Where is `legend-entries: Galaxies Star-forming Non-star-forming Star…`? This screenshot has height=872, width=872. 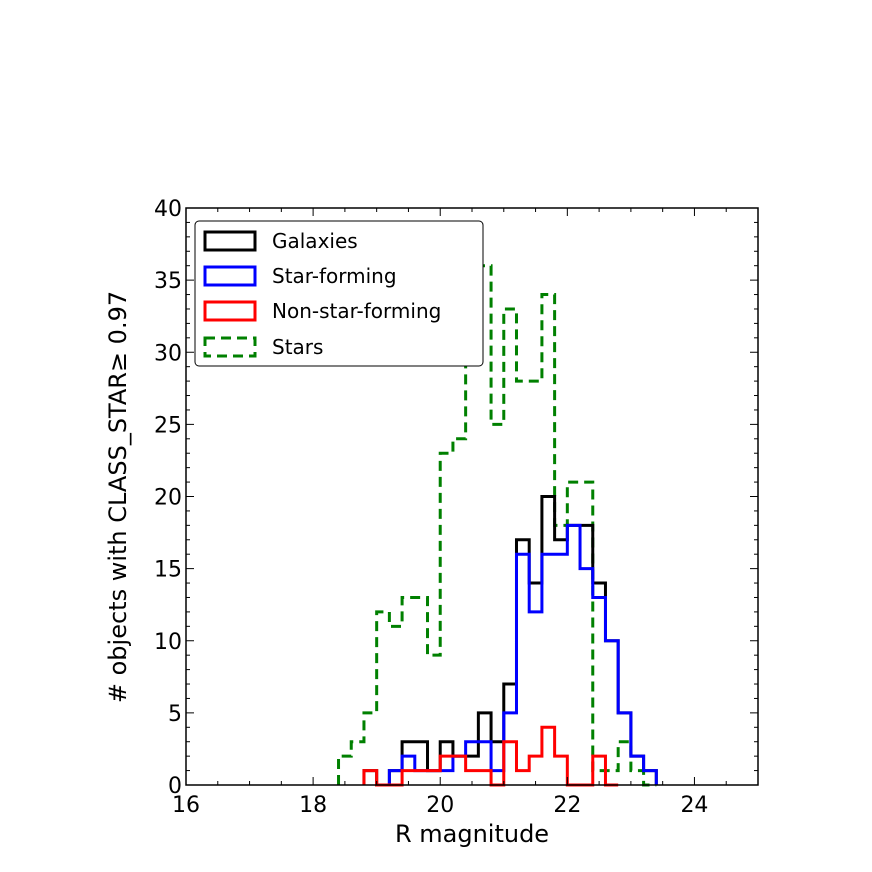
legend-entries: Galaxies Star-forming Non-star-forming Star… is located at coordinates (322, 294).